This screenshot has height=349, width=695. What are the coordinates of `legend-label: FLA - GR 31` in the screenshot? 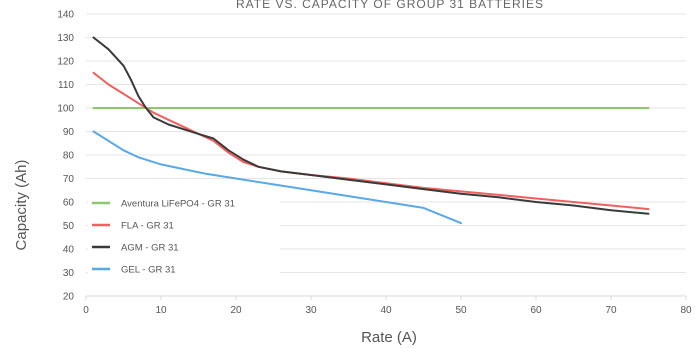 It's located at (147, 226).